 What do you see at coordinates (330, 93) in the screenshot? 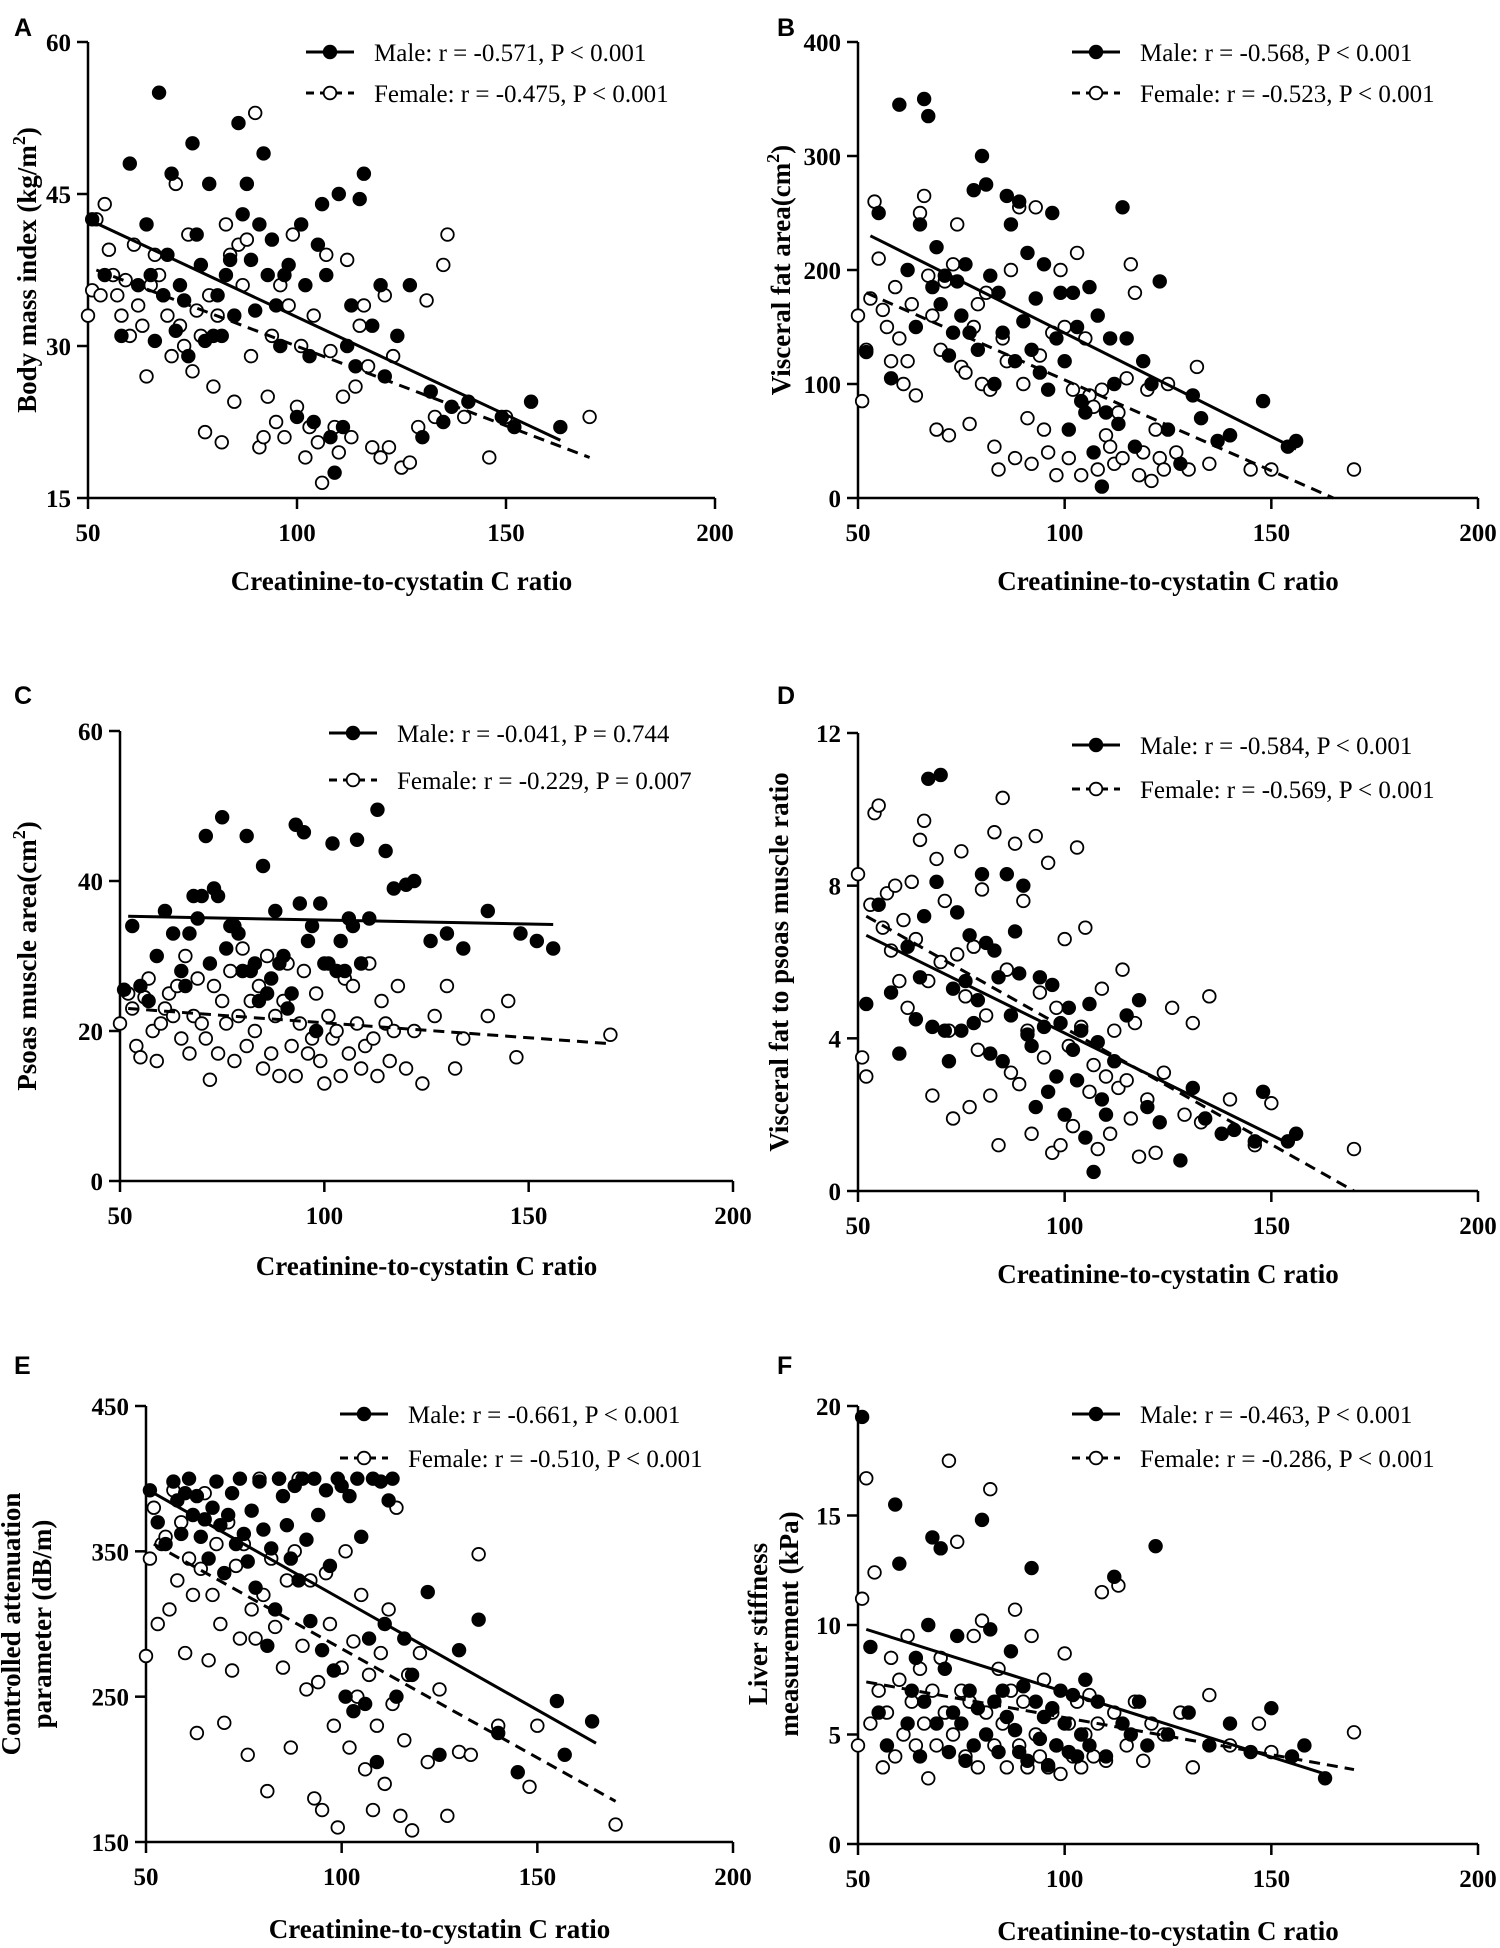
I see `legend-female-marker` at bounding box center [330, 93].